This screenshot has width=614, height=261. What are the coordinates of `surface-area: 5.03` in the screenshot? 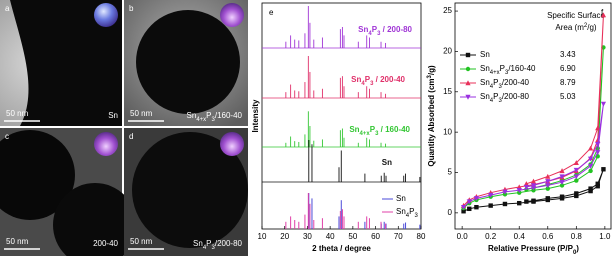 It's located at (568, 96).